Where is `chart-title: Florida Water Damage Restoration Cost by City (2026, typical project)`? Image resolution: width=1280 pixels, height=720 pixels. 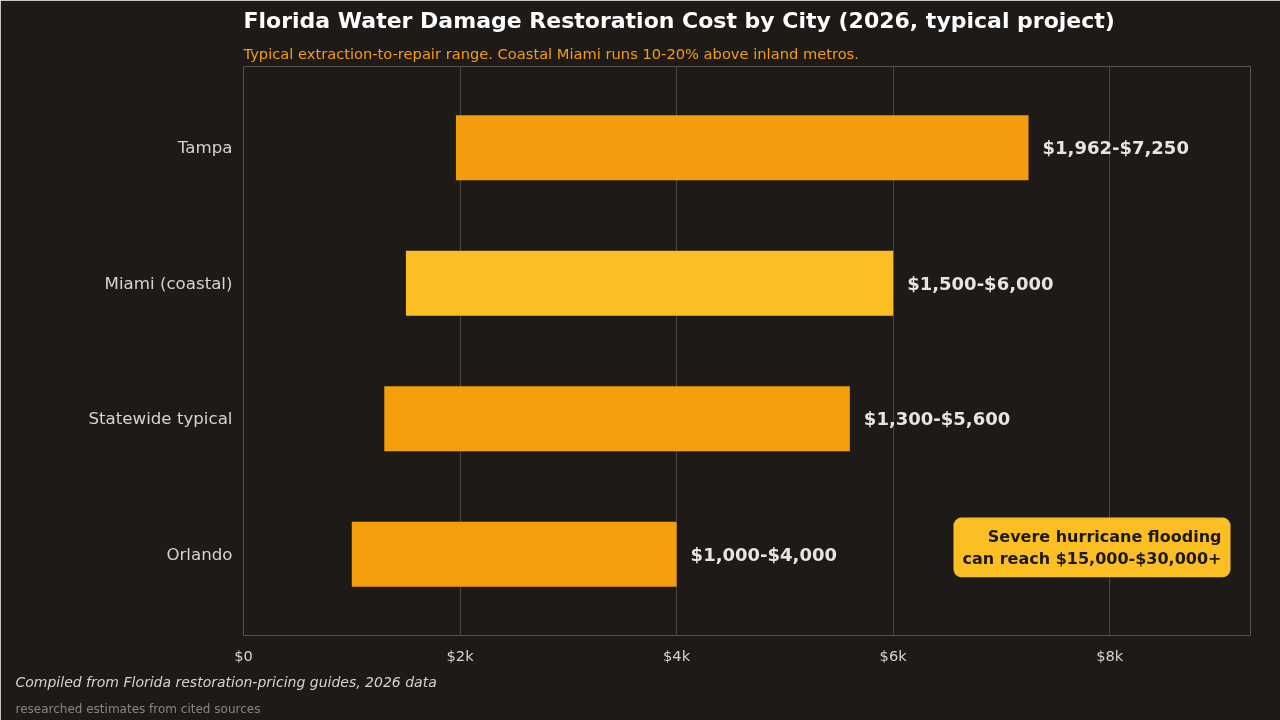 chart-title: Florida Water Damage Restoration Cost by City (2026, typical project) is located at coordinates (679, 20).